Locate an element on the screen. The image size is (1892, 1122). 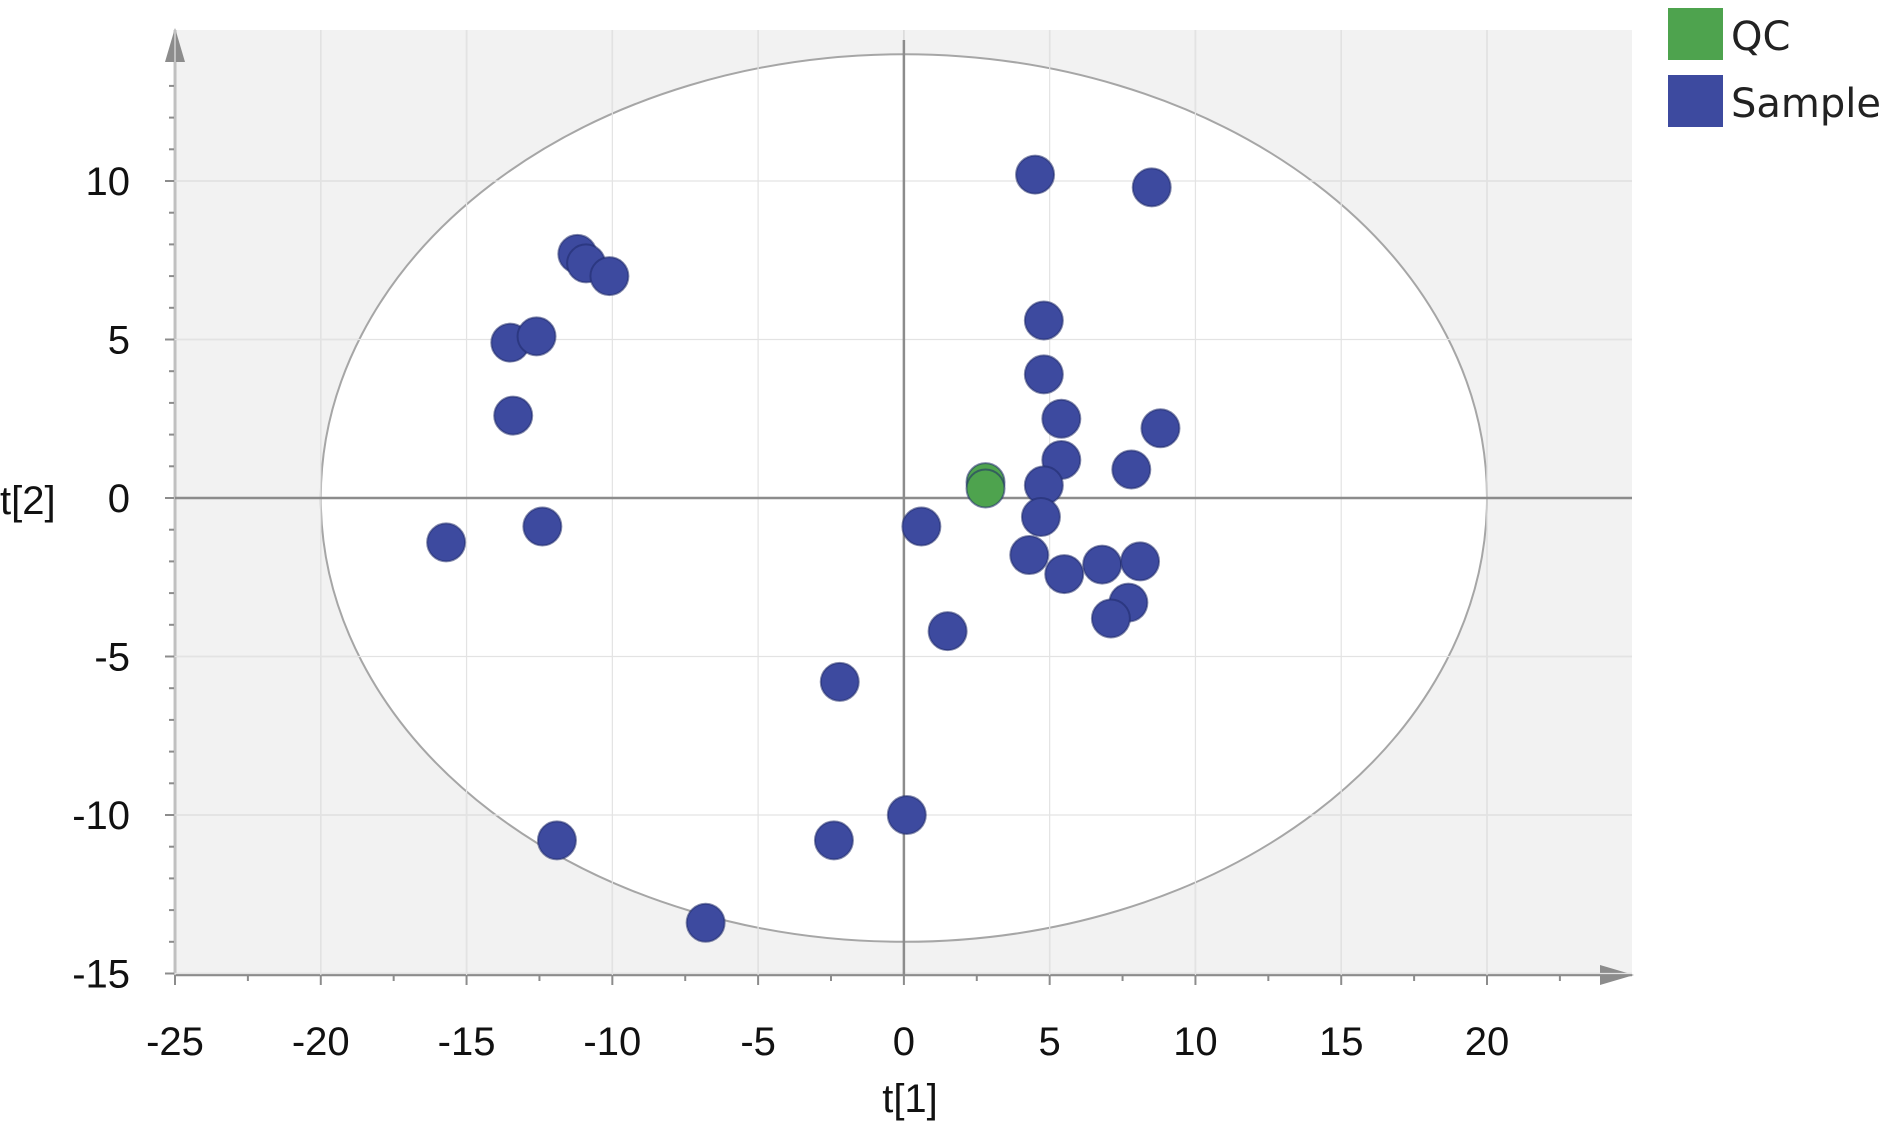
x-tick-label: -5 is located at coordinates (758, 1042).